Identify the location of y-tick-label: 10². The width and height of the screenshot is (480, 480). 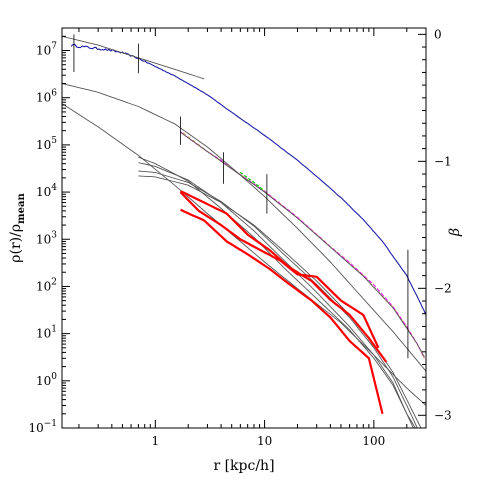
(46, 285).